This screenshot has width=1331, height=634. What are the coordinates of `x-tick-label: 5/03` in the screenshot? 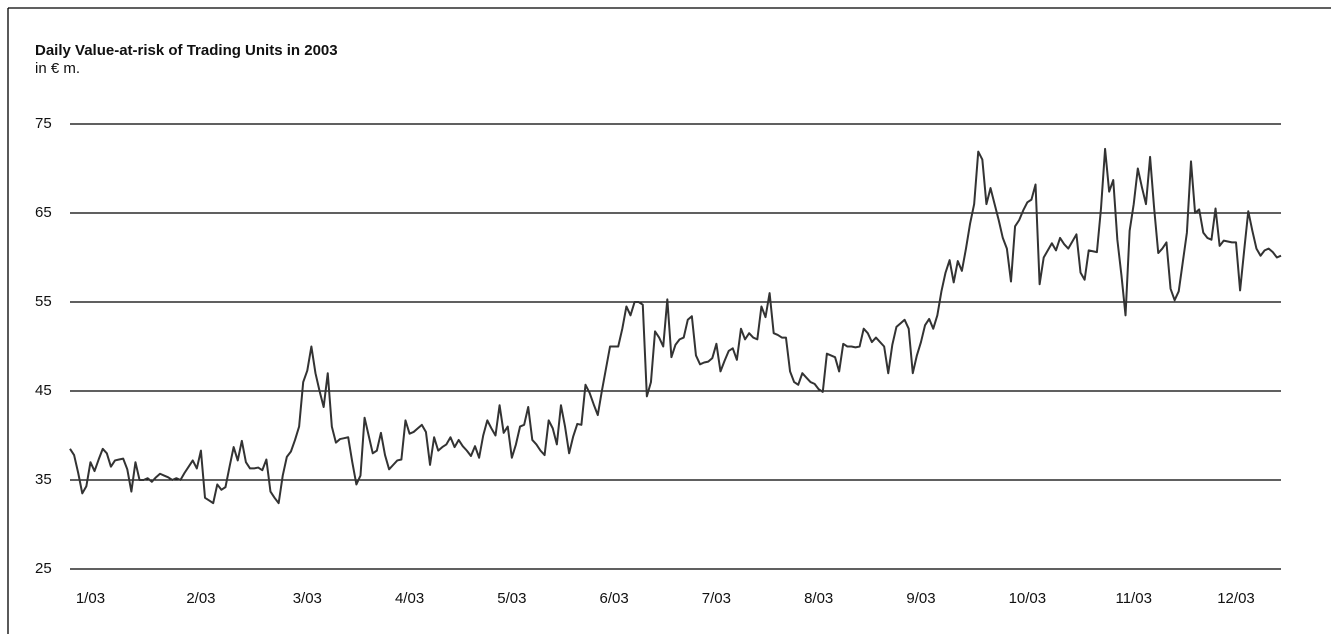 It's located at (511, 598).